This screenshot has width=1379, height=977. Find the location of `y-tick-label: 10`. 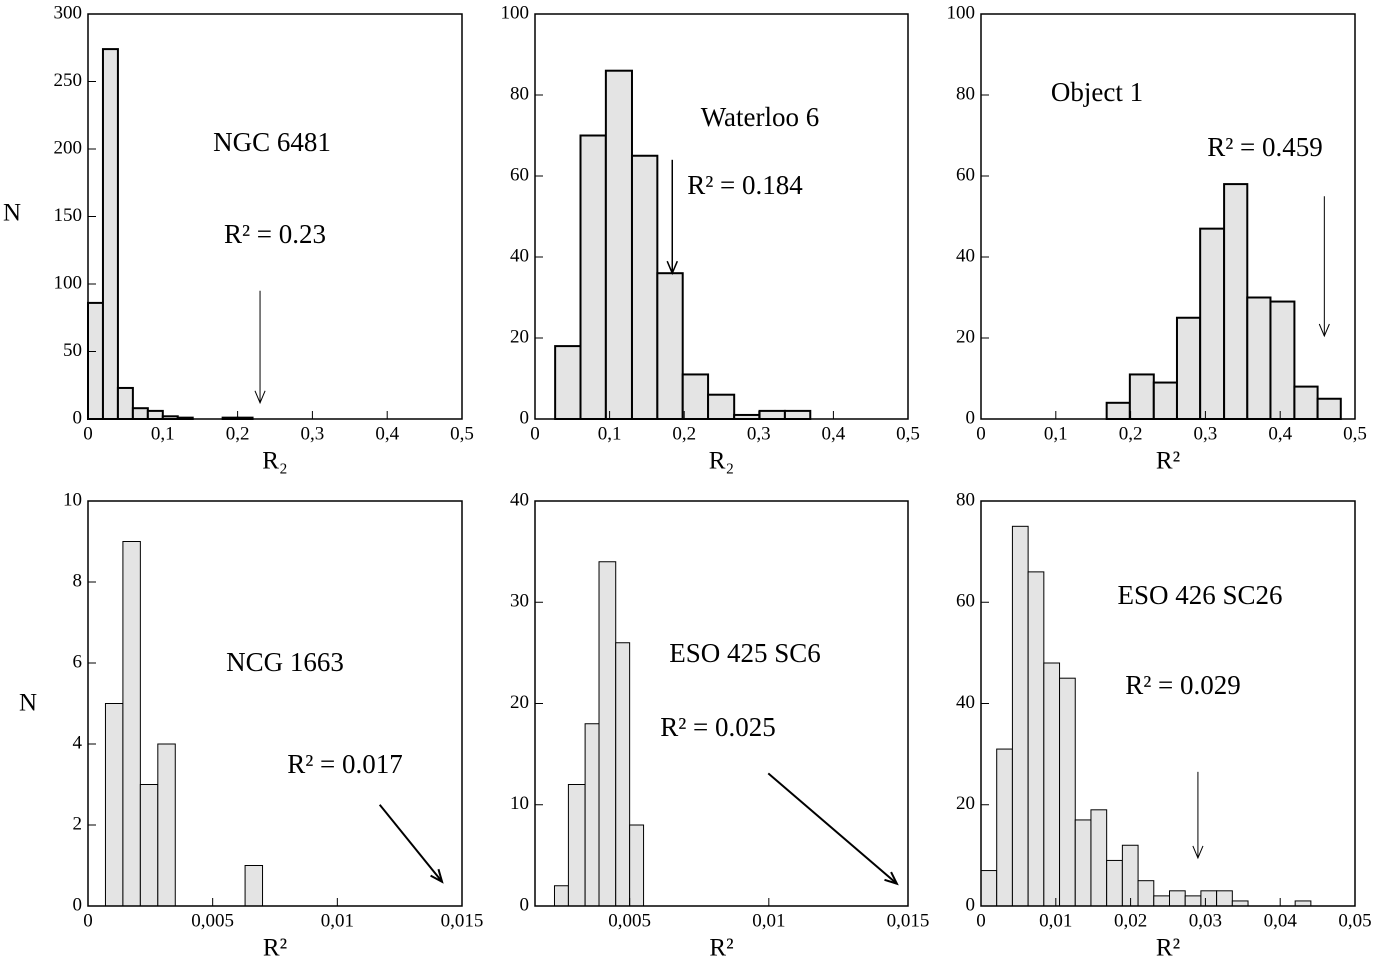

y-tick-label: 10 is located at coordinates (519, 803).